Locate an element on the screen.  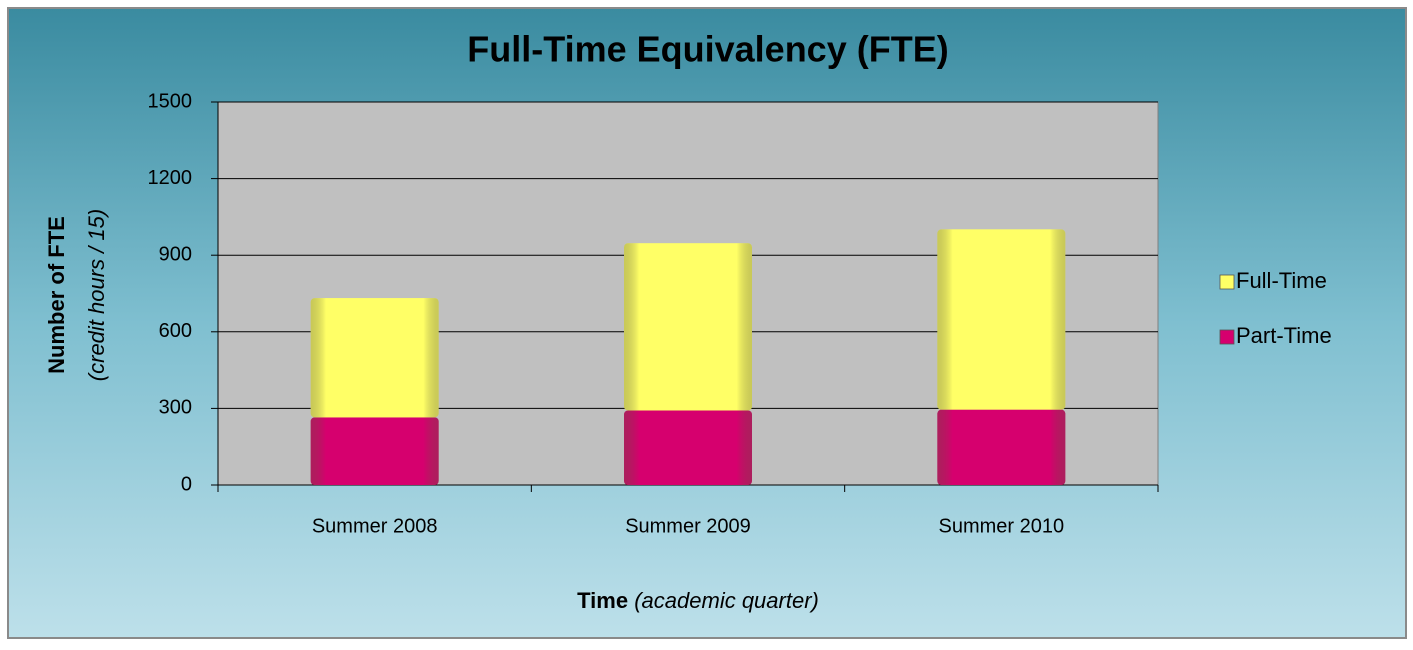
x-tick-label: Summer 2010 is located at coordinates (1002, 526).